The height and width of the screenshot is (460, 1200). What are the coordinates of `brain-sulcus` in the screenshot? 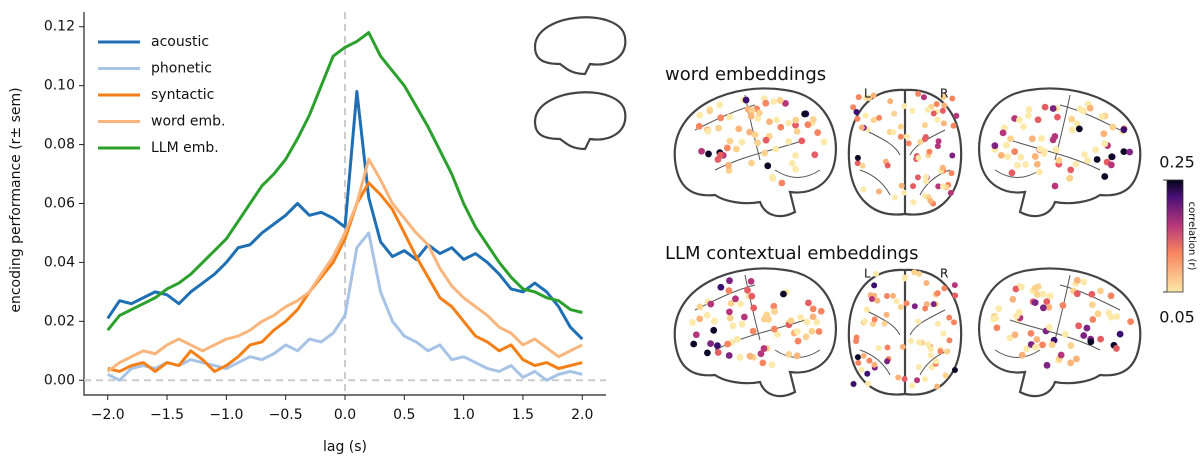 It's located at (757, 136).